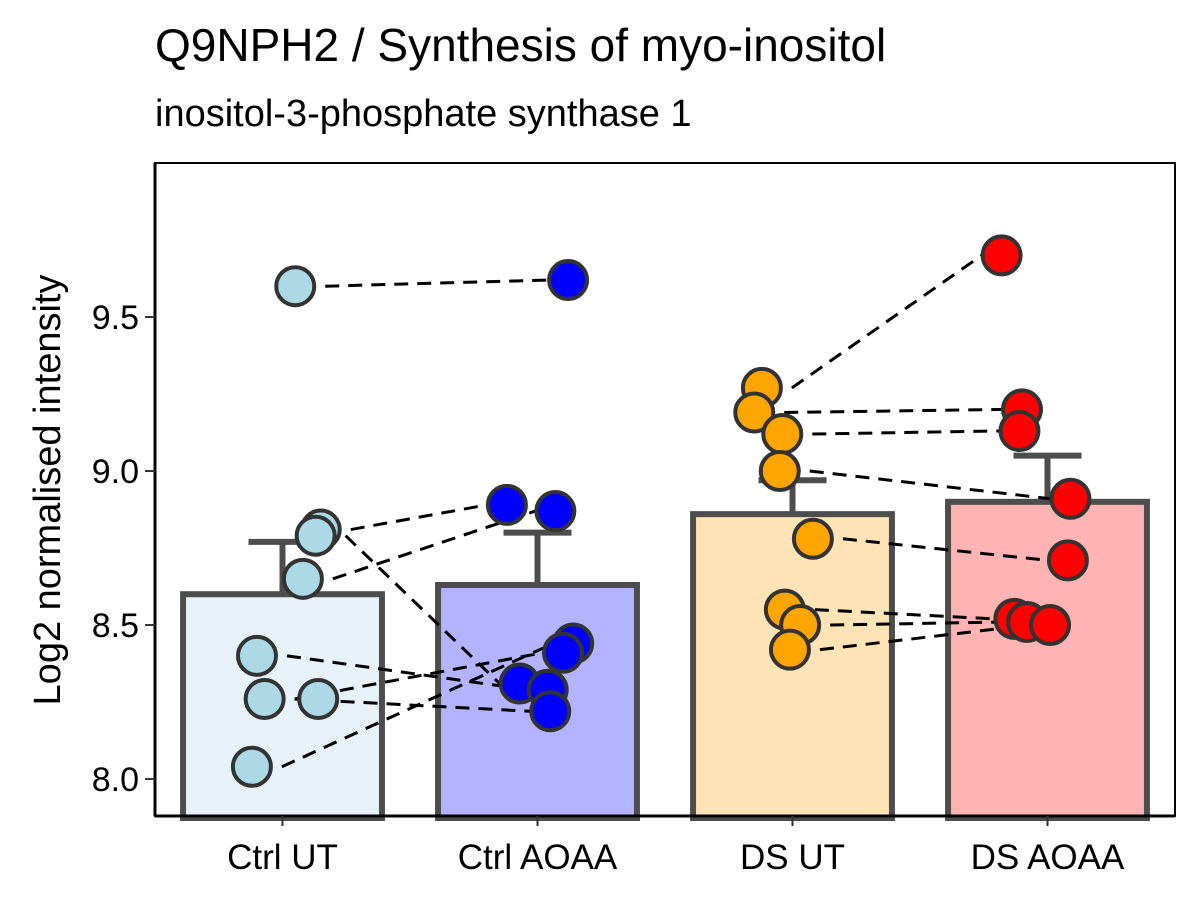 The width and height of the screenshot is (1200, 900). What do you see at coordinates (48, 490) in the screenshot?
I see `y-axis-label: Log2 normalised intensity` at bounding box center [48, 490].